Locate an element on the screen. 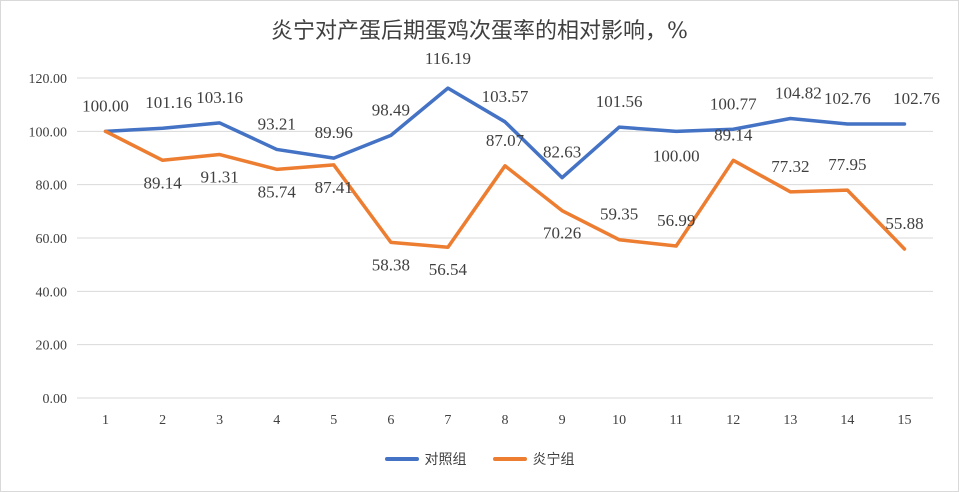 The image size is (959, 492). x-tick-label: 1 is located at coordinates (105, 420).